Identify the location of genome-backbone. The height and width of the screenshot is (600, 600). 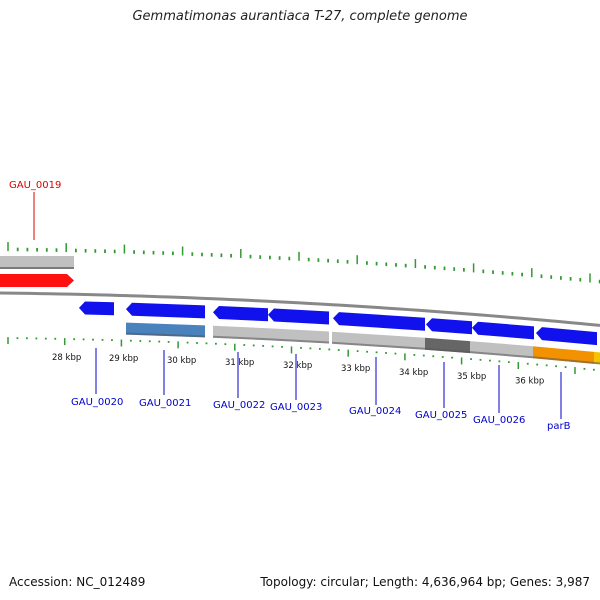
(300, 309).